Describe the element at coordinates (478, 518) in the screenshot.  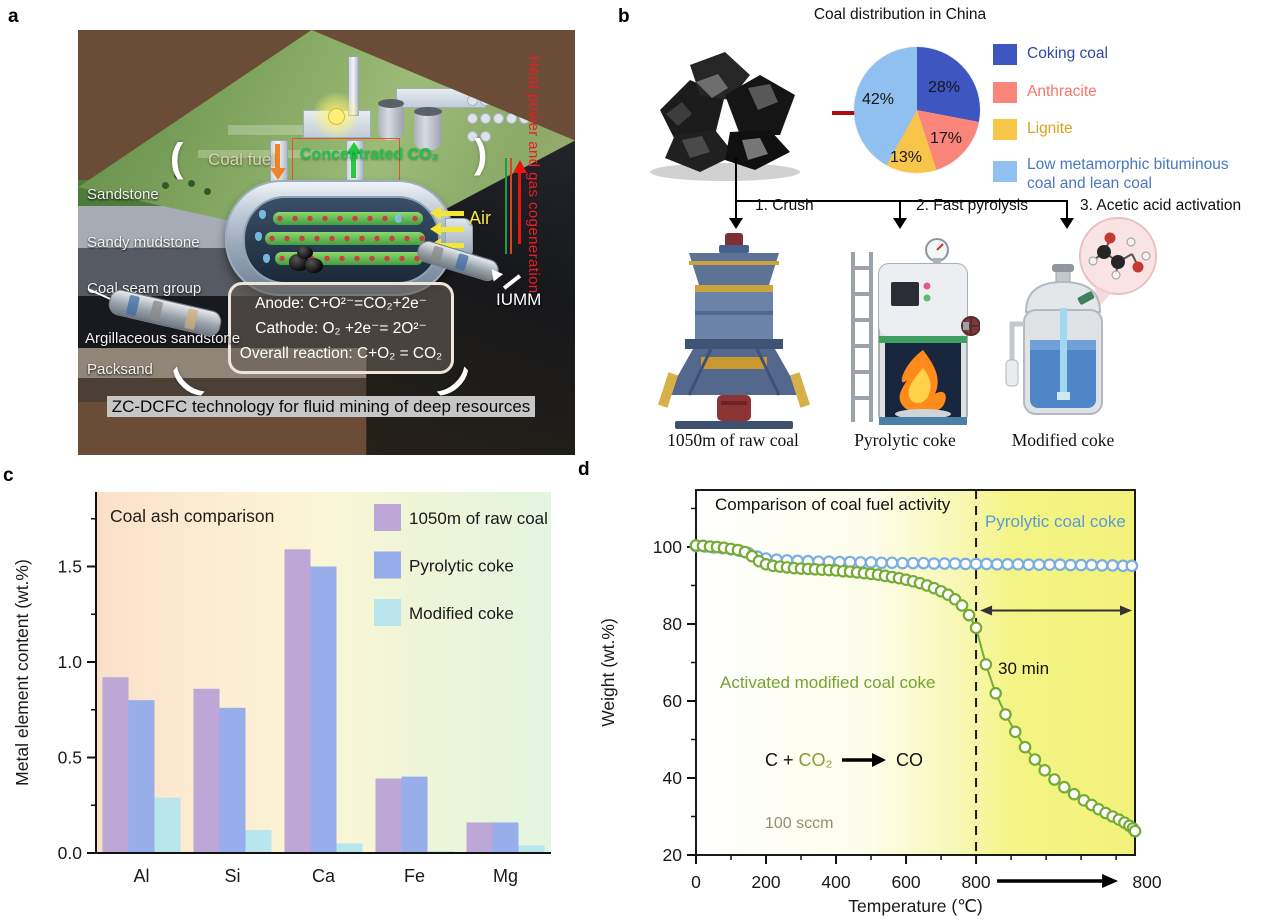
I see `svg-text: 1050m of raw coal` at that location.